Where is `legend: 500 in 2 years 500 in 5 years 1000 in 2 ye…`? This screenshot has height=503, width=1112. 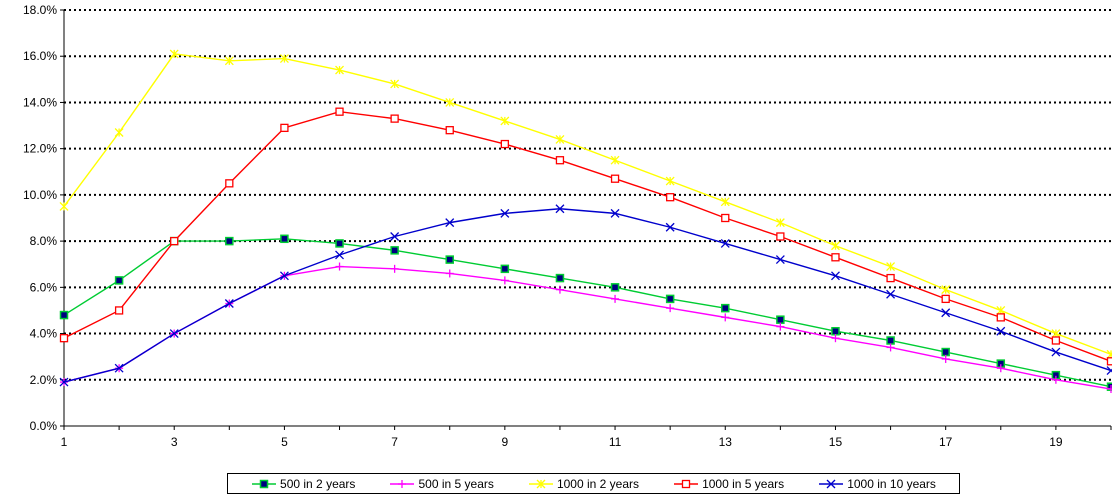
legend: 500 in 2 years 500 in 5 years 1000 in 2 ye… is located at coordinates (593, 483).